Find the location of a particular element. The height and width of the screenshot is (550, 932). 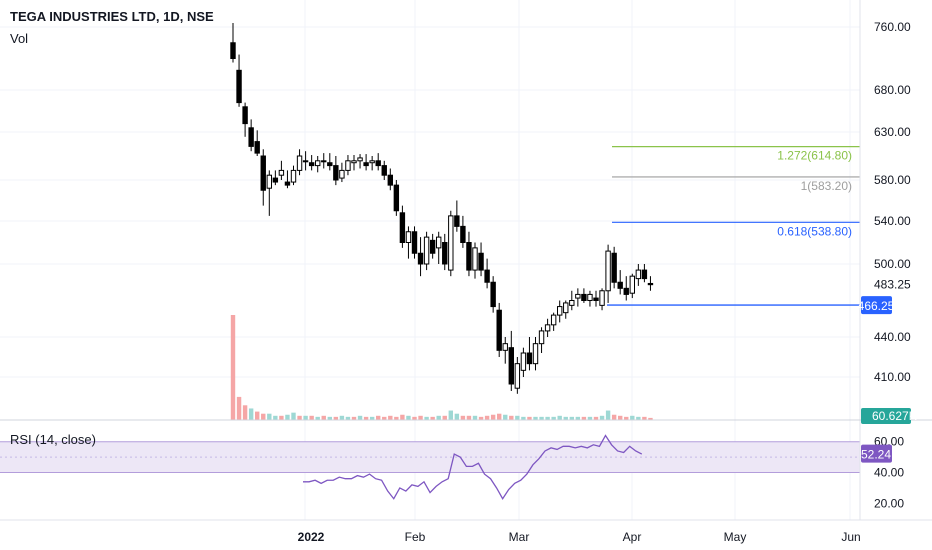

price-tick-label: 410.00 is located at coordinates (892, 377).